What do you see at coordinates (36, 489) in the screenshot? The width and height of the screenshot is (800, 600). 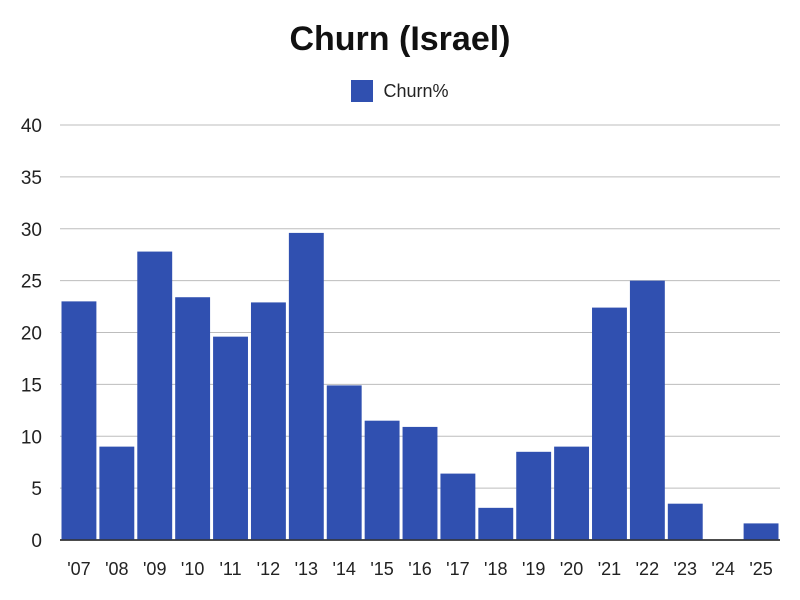 I see `y-tick-label: 5` at bounding box center [36, 489].